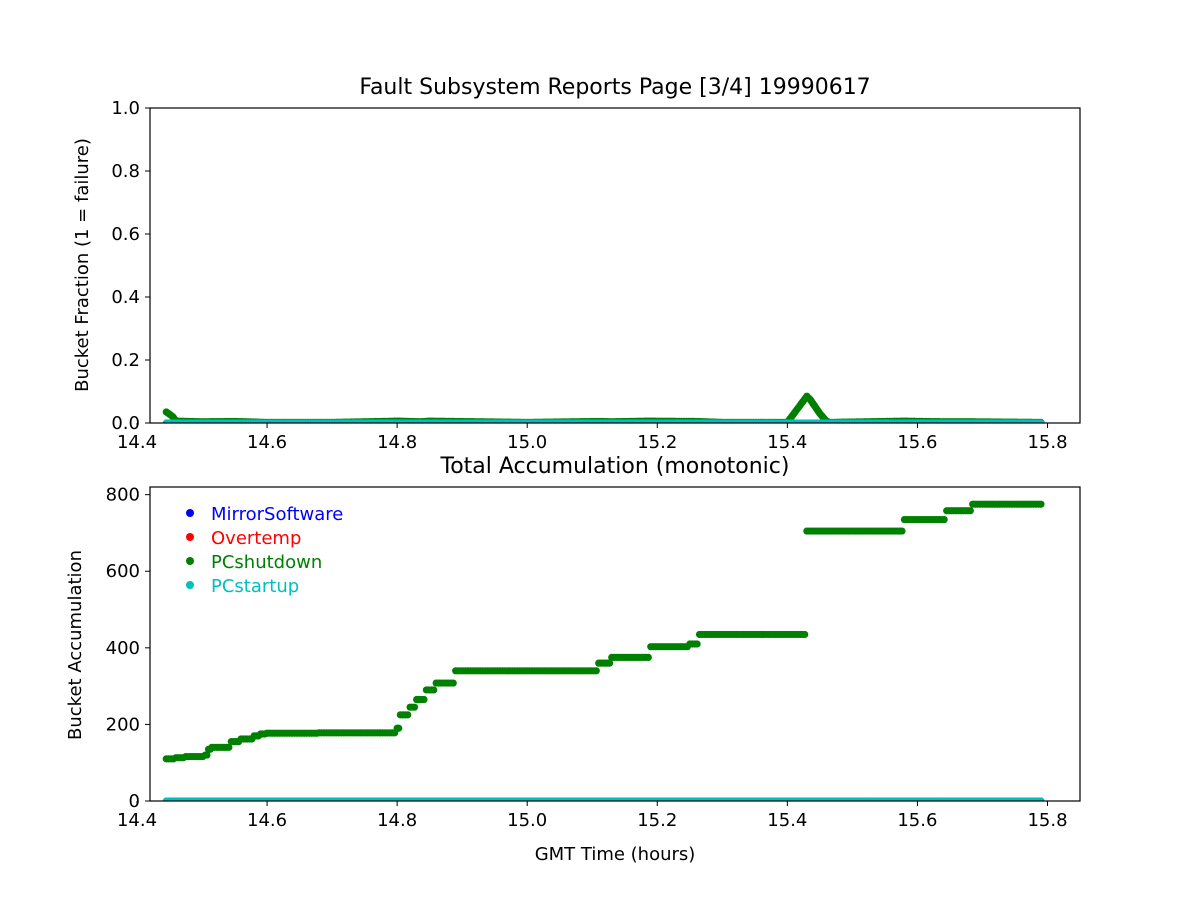  I want to click on accumulation-y-axis-label: Bucket Accumulation, so click(75, 645).